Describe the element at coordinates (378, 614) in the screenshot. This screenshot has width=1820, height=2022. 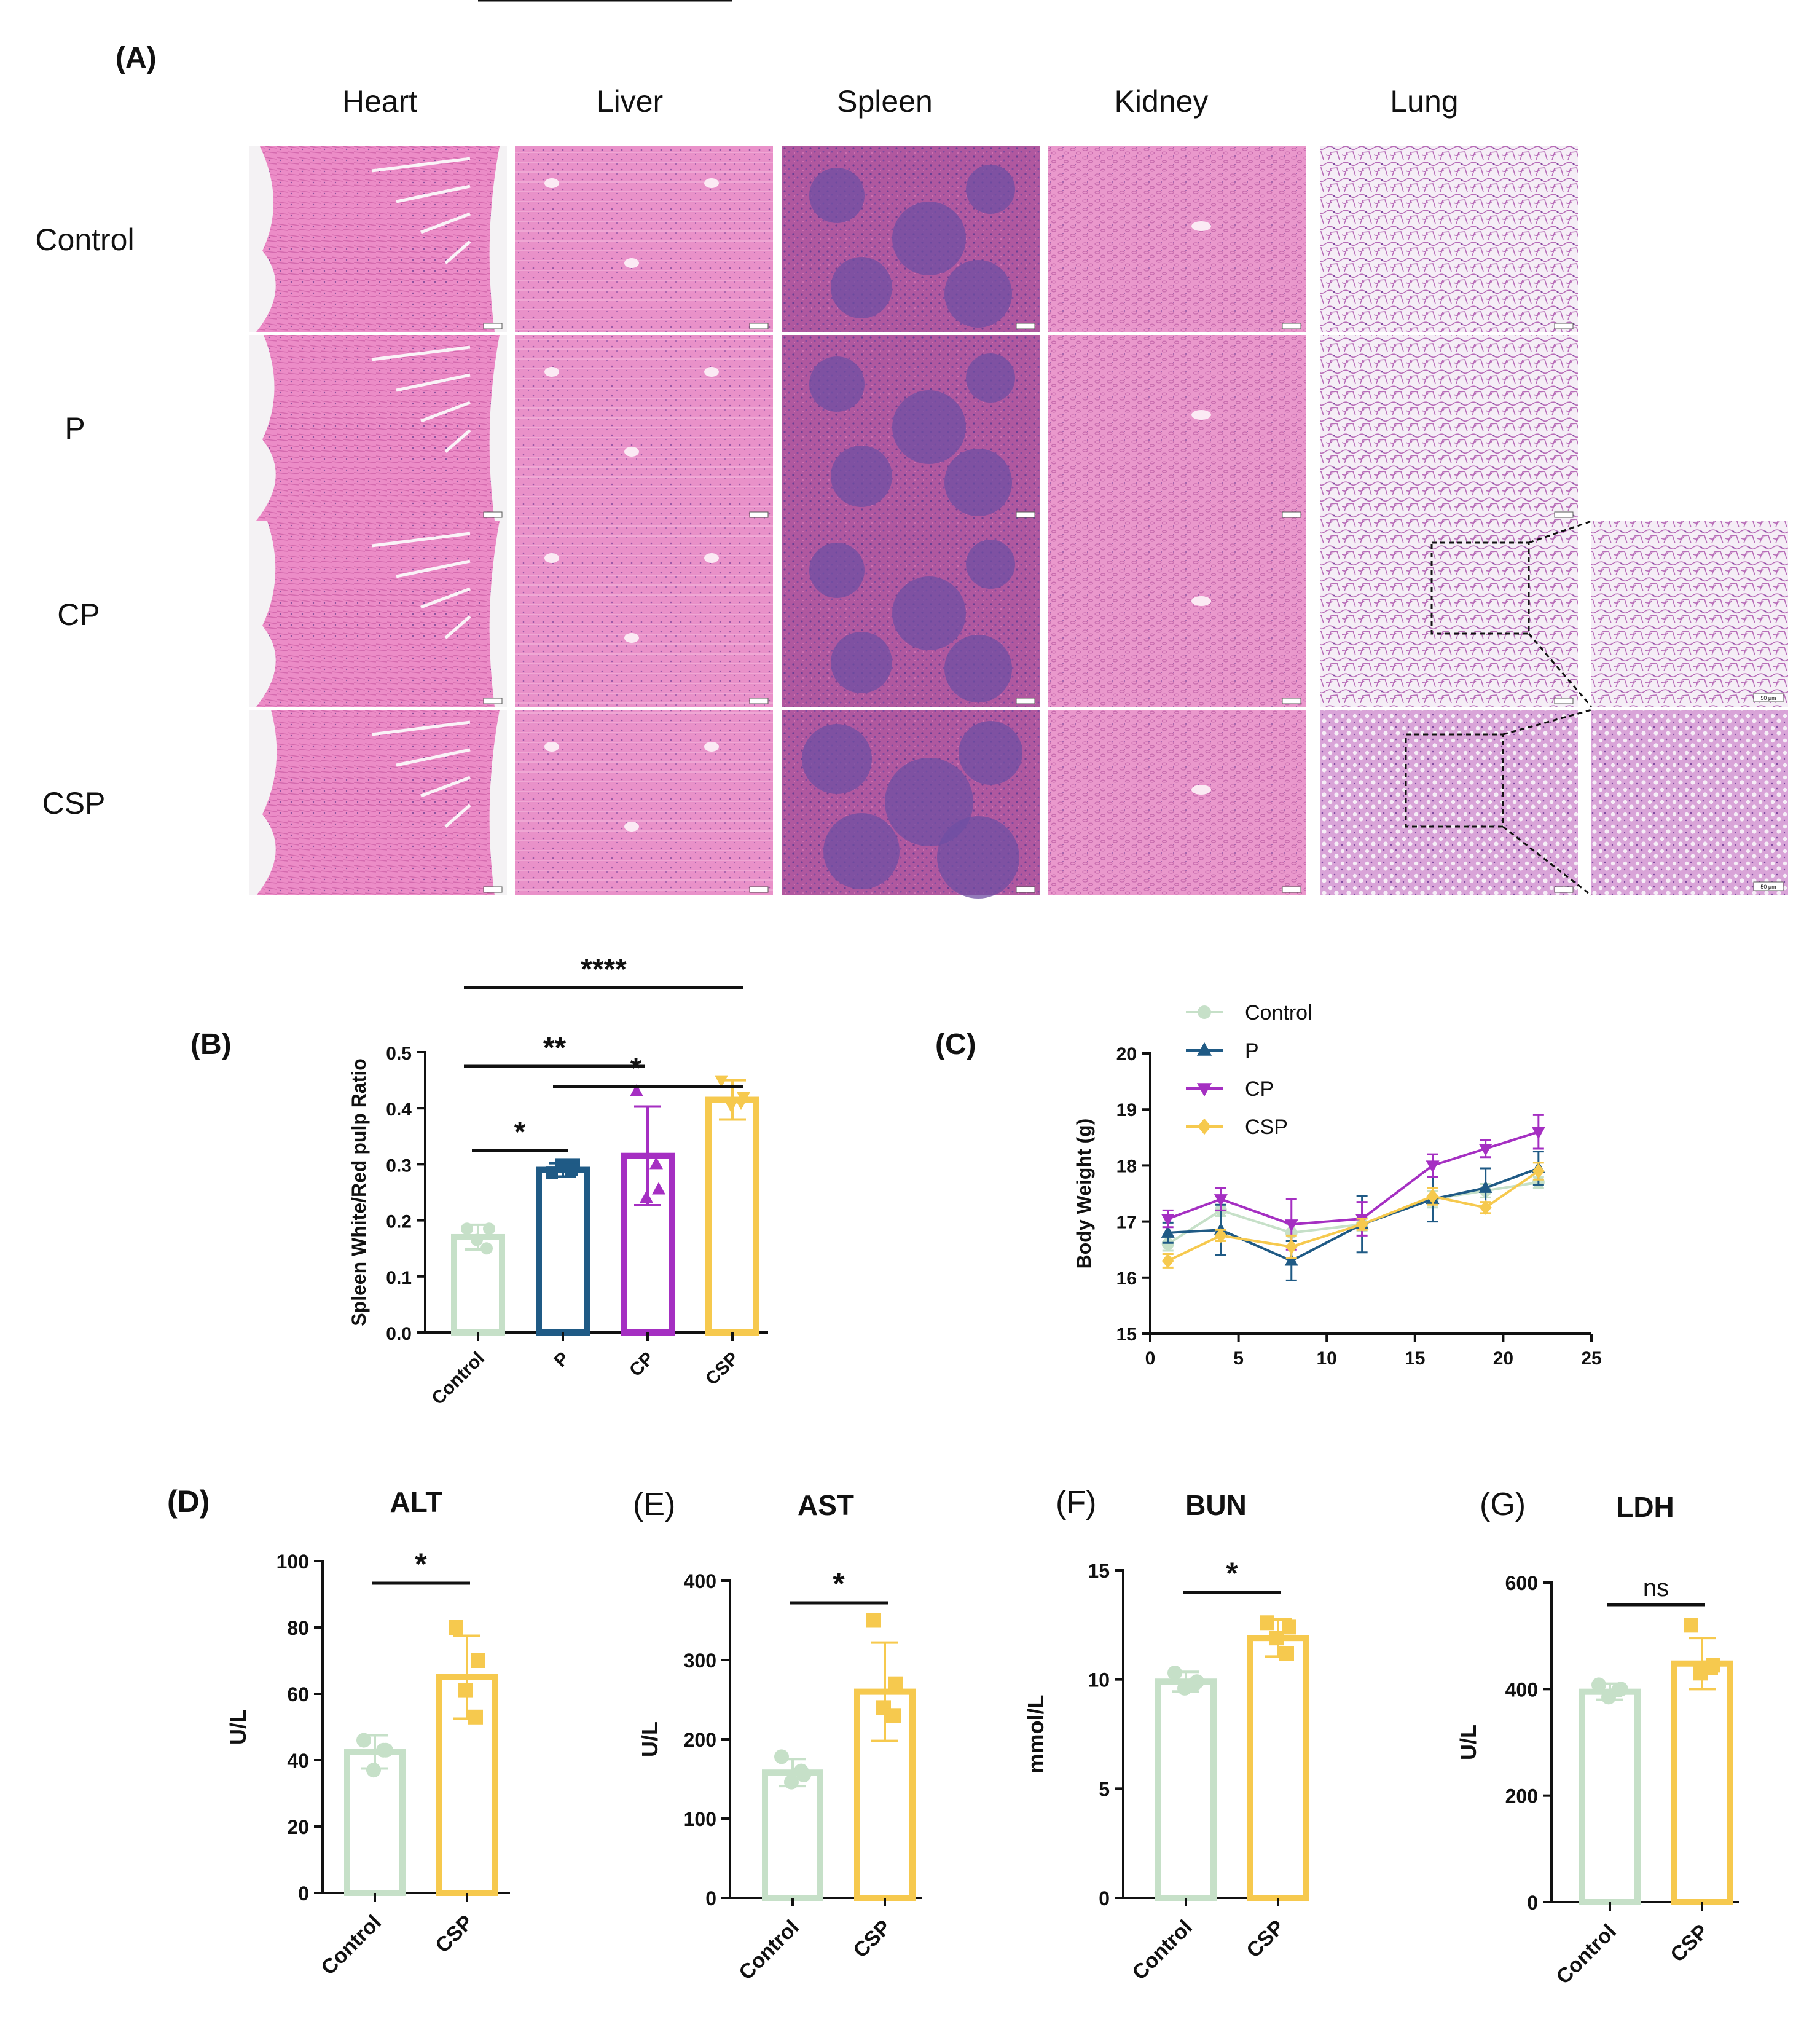
I see `histology-panel-heart-cp` at that location.